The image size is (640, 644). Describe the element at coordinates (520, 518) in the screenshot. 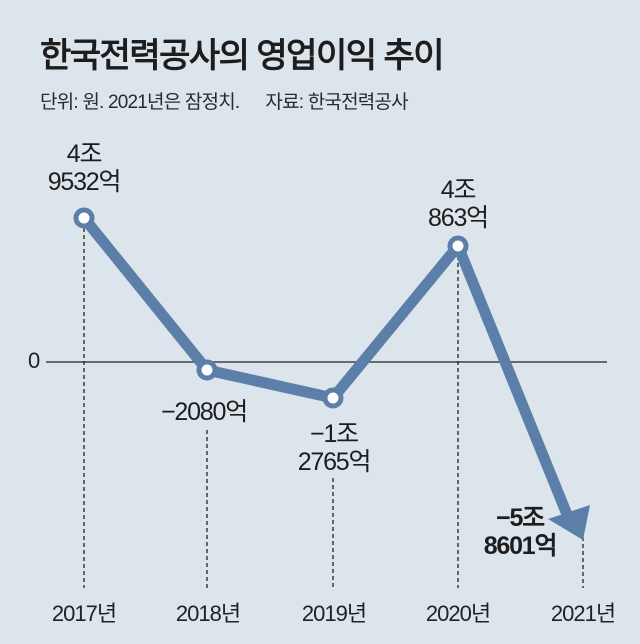

I see `label-line: −5조` at that location.